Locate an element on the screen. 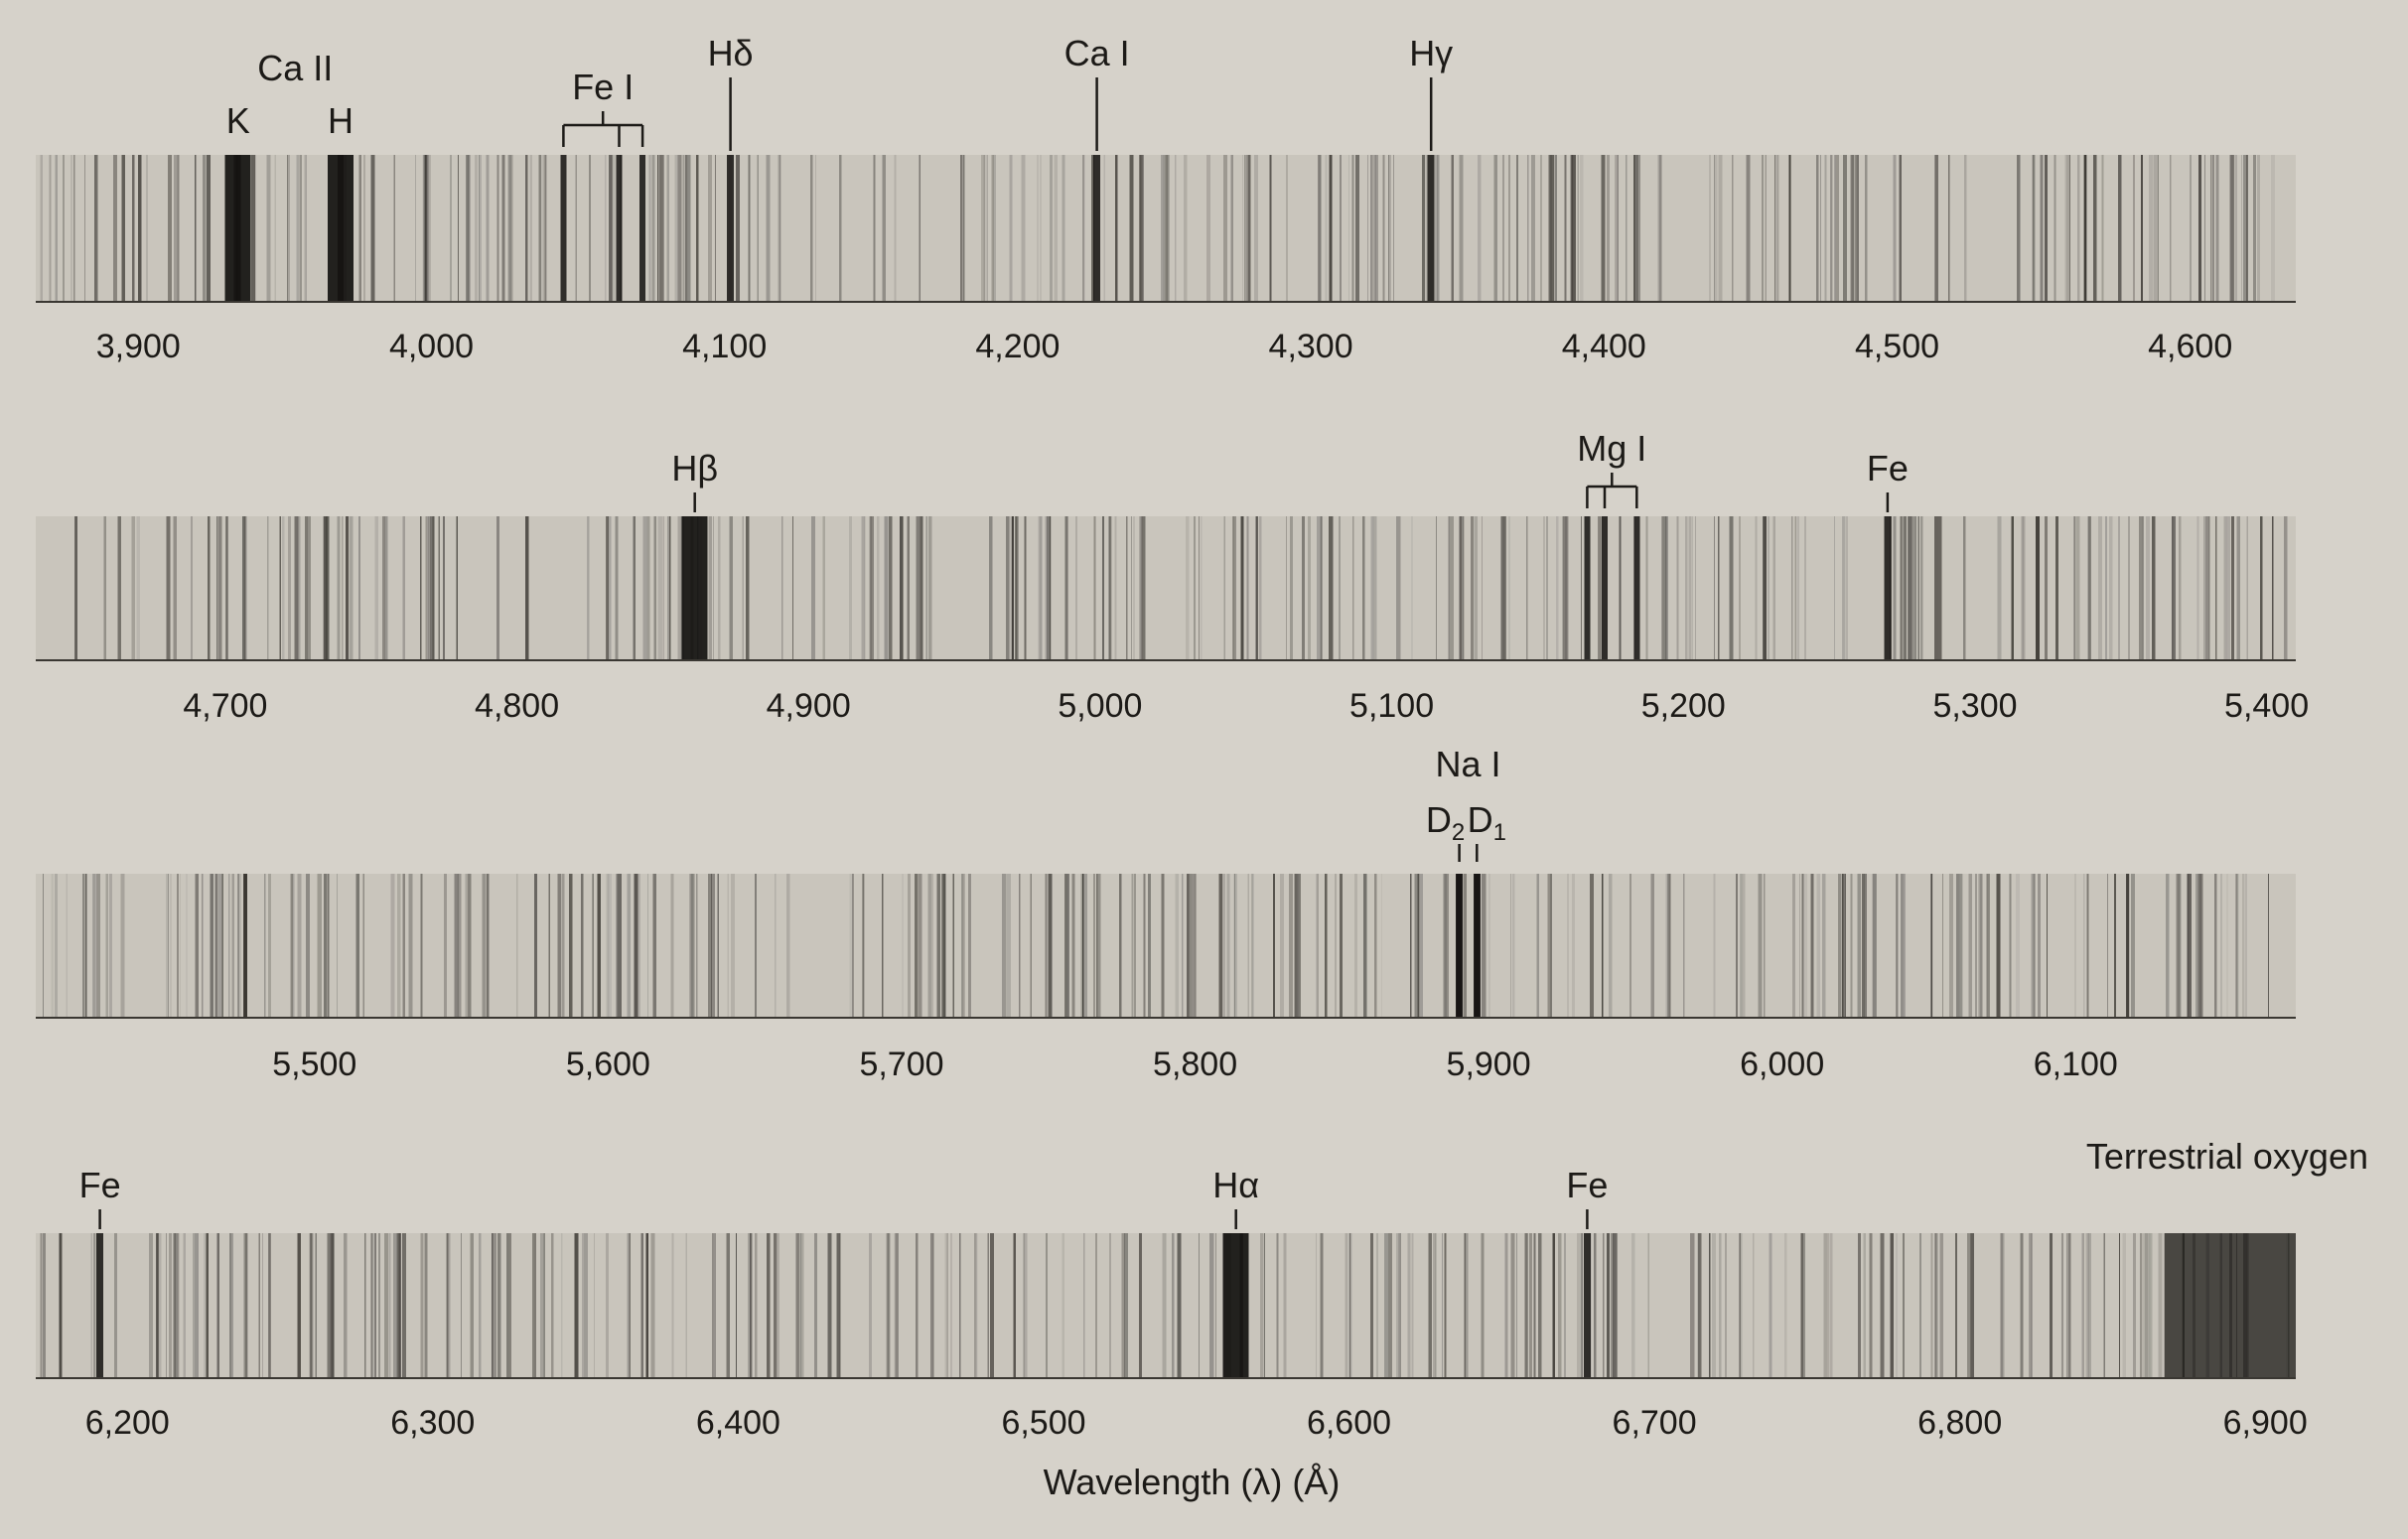 The height and width of the screenshot is (1539, 2408). strong-absorption-line is located at coordinates (100, 1305).